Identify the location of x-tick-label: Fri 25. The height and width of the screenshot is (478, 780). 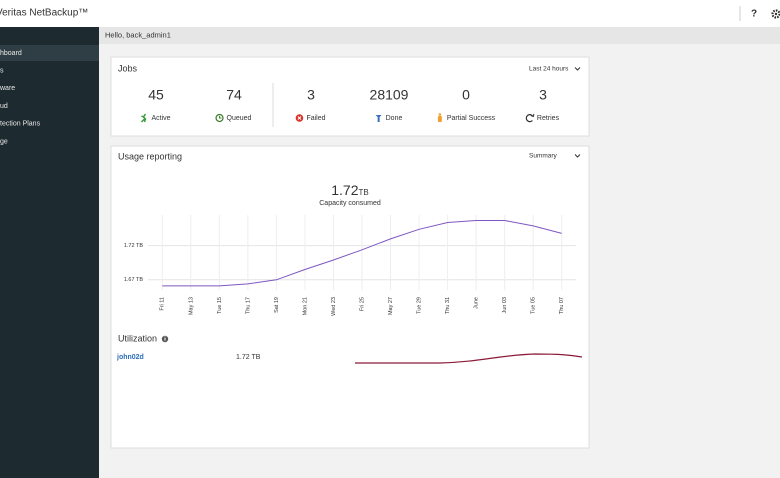
(362, 304).